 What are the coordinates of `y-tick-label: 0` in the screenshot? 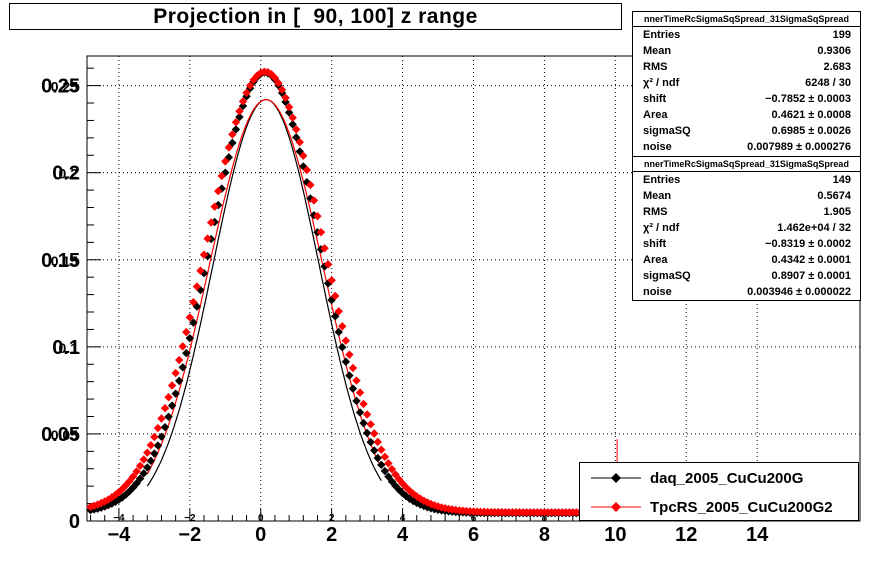 It's located at (74, 522).